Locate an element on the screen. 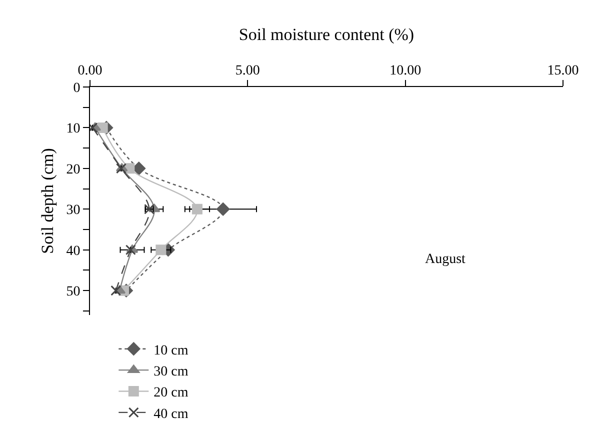  y-tick-label: 10 is located at coordinates (73, 129).